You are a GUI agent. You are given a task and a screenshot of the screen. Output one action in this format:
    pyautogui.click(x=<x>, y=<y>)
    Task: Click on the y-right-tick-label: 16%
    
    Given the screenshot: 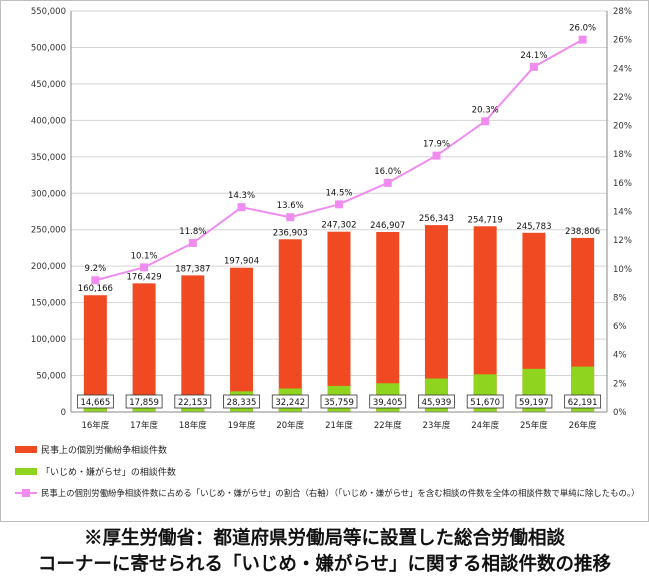 What is the action you would take?
    pyautogui.click(x=622, y=184)
    